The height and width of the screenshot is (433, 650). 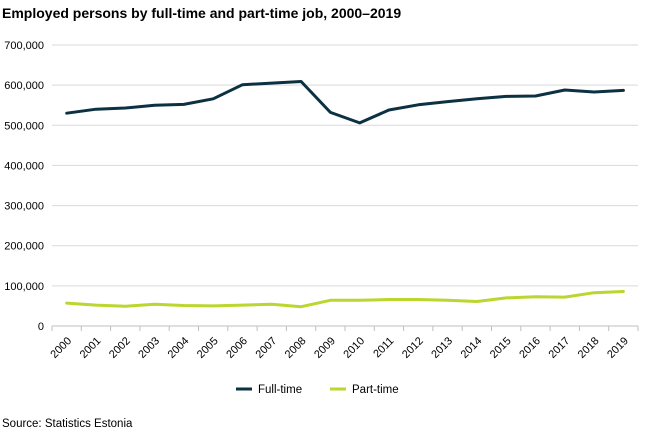 What do you see at coordinates (345, 102) in the screenshot?
I see `series-line-full-time` at bounding box center [345, 102].